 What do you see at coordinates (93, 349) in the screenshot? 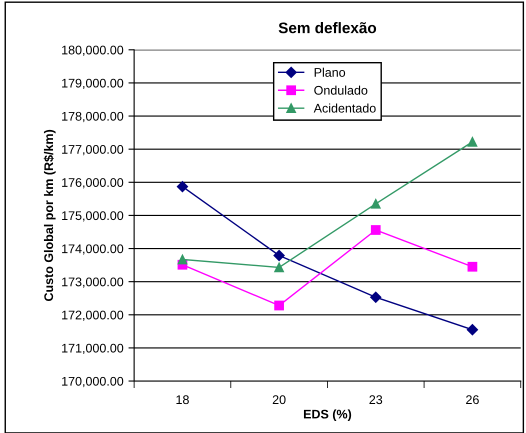
I see `y-tick-label: 171,000.00` at bounding box center [93, 349].